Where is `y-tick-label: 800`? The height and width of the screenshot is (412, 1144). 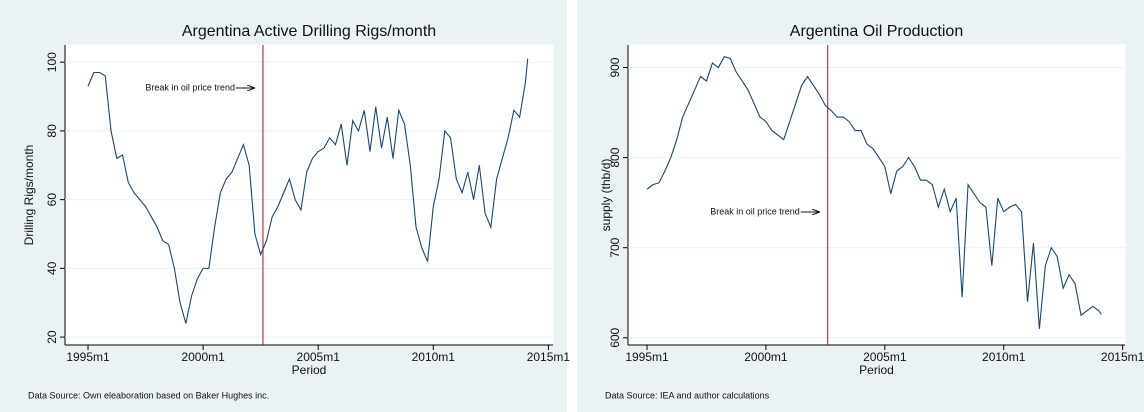 y-tick-label: 800 is located at coordinates (615, 157).